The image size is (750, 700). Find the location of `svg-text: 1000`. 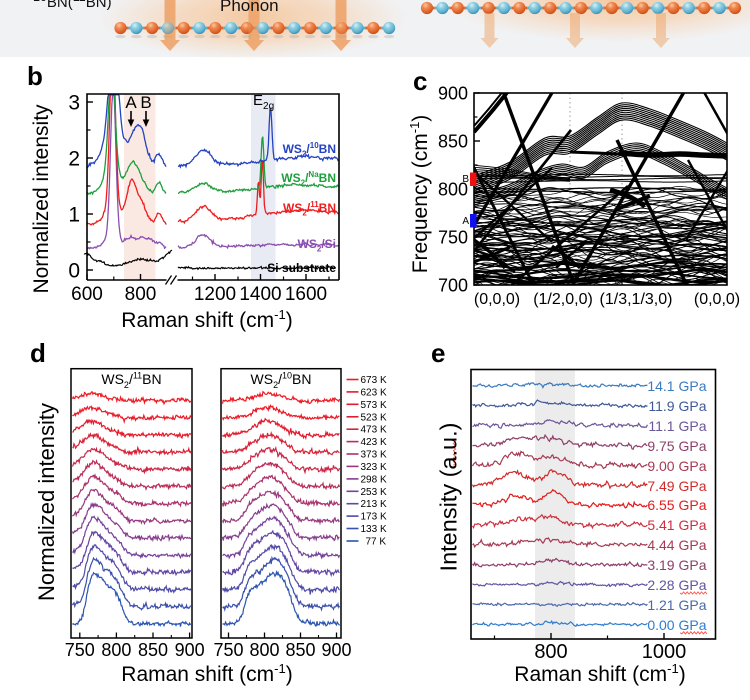

svg-text: 1000 is located at coordinates (664, 652).